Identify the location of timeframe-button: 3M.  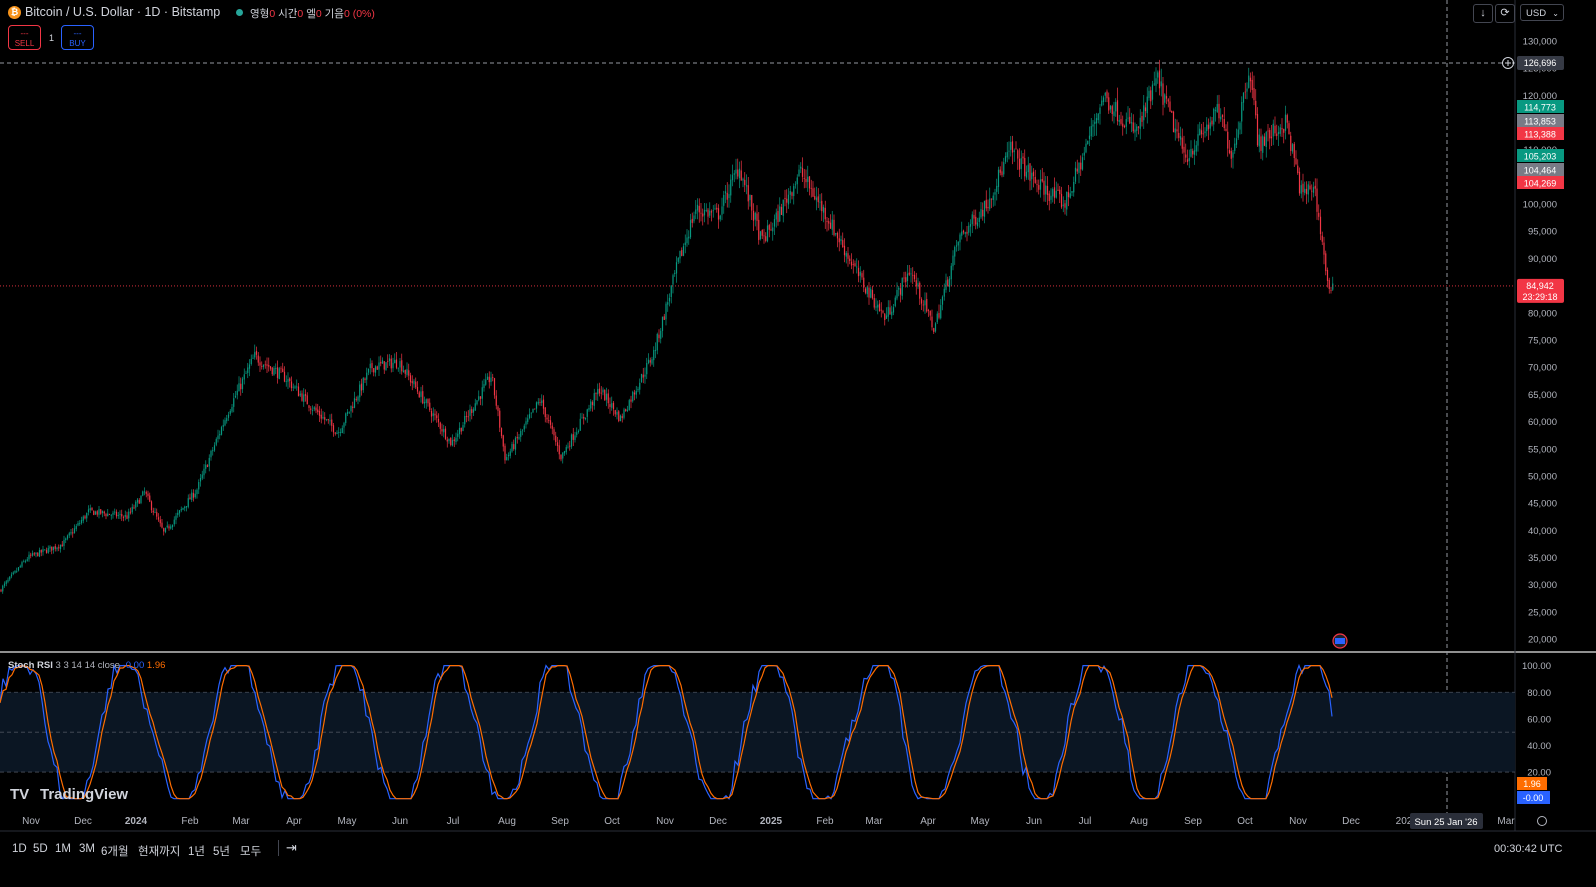
(87, 849).